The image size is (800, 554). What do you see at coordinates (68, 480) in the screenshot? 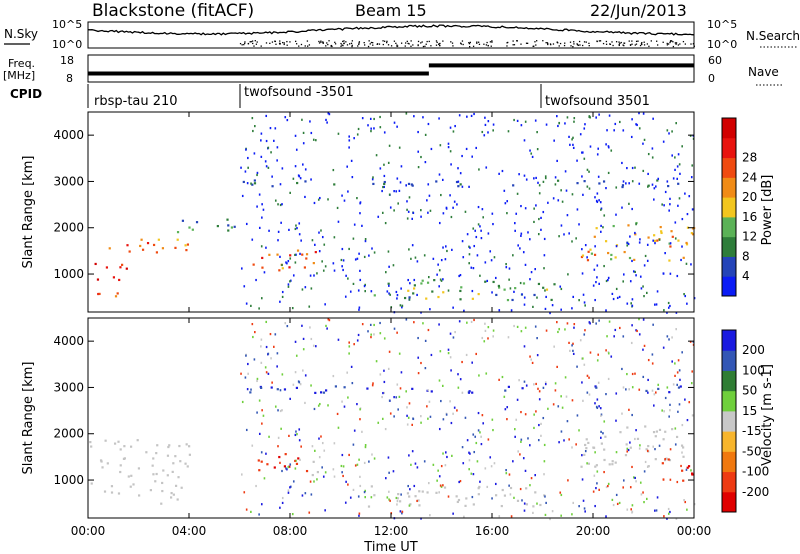
I see `y-tick-label: 1000` at bounding box center [68, 480].